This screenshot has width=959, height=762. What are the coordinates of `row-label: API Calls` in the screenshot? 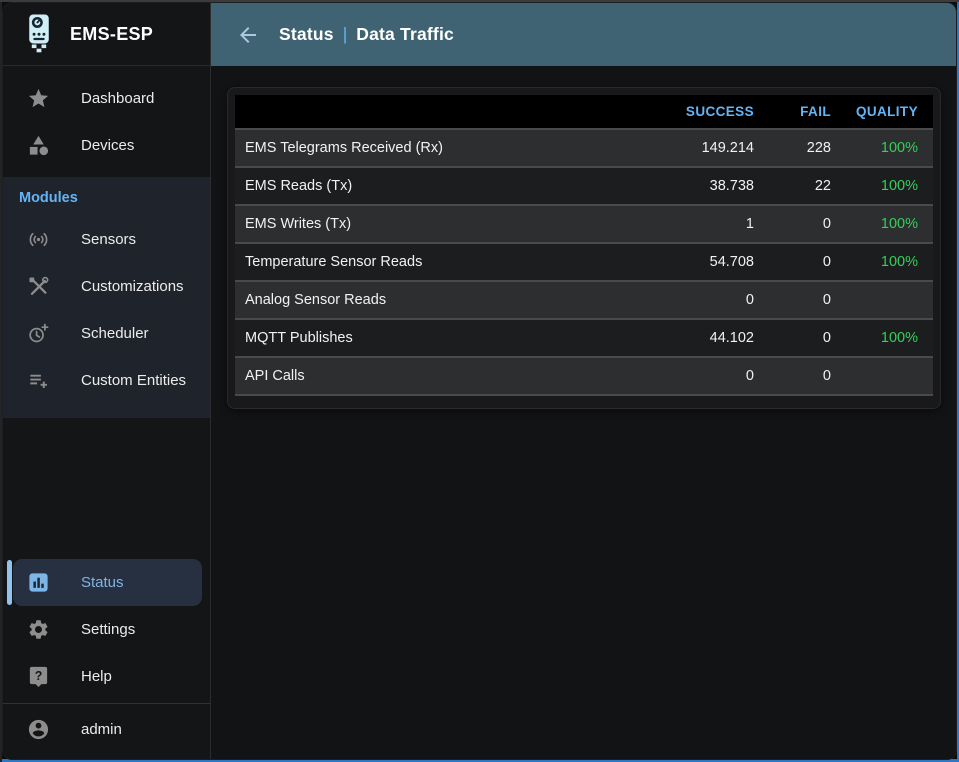 It's located at (419, 376).